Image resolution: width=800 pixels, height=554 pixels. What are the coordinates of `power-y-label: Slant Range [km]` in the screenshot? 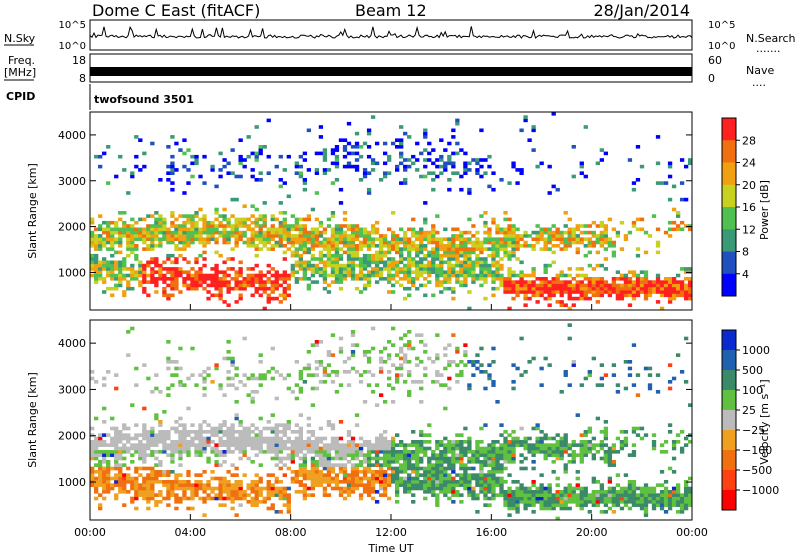 It's located at (32, 211).